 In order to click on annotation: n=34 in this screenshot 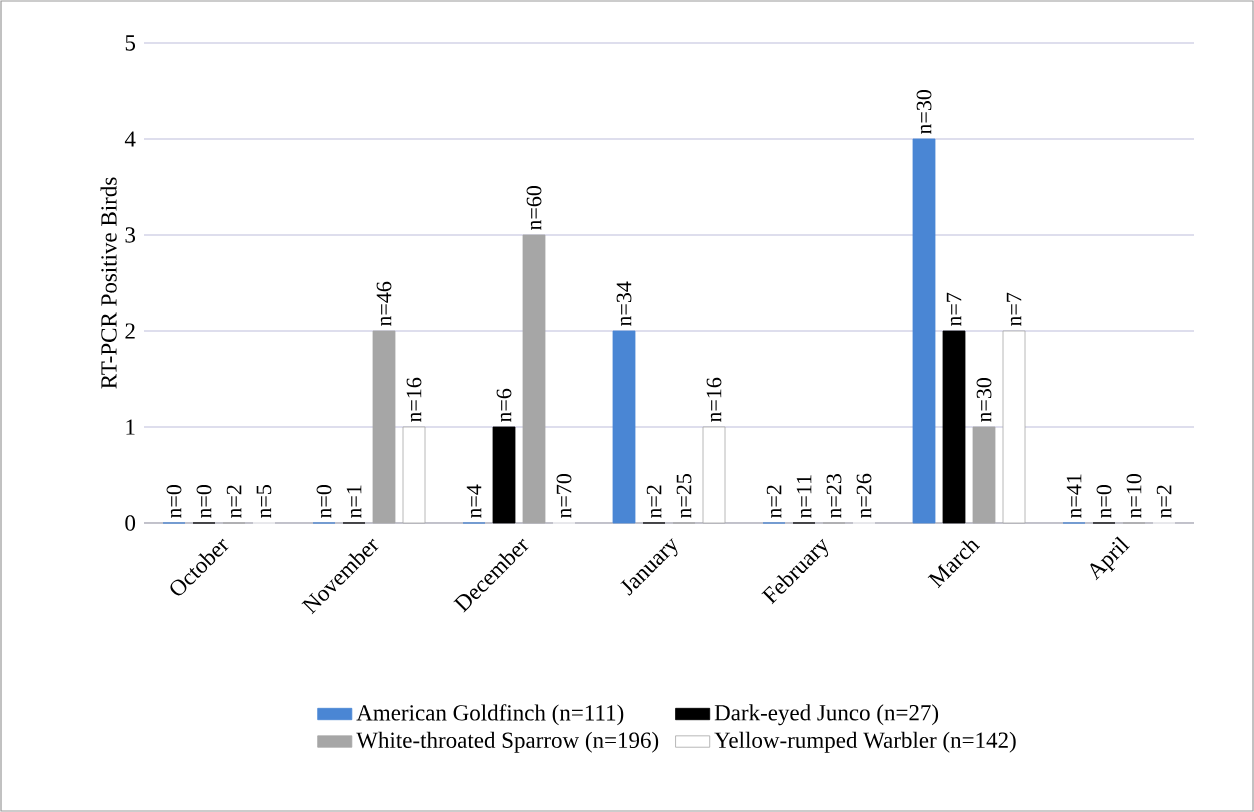, I will do `click(624, 304)`.